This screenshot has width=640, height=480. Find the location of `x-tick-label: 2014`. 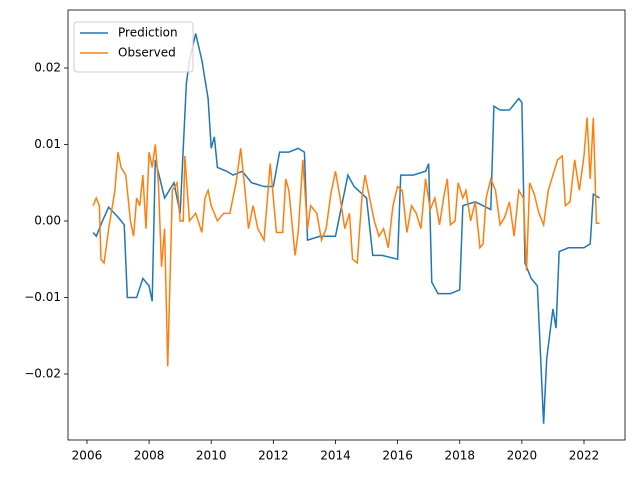

x-tick-label: 2014 is located at coordinates (335, 456).